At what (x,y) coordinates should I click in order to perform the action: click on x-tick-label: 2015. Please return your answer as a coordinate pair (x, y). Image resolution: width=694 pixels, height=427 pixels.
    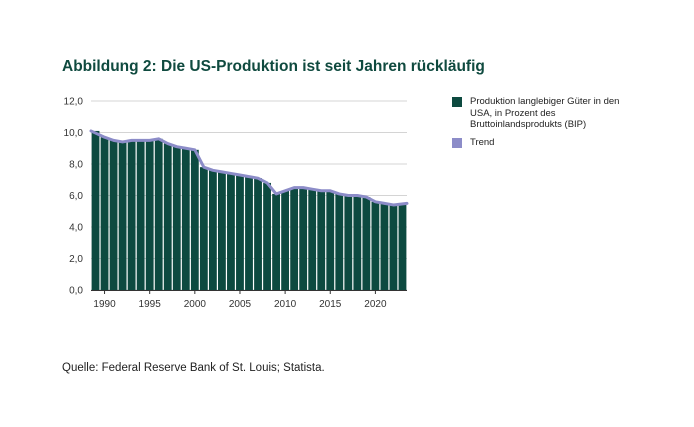
    Looking at the image, I should click on (330, 304).